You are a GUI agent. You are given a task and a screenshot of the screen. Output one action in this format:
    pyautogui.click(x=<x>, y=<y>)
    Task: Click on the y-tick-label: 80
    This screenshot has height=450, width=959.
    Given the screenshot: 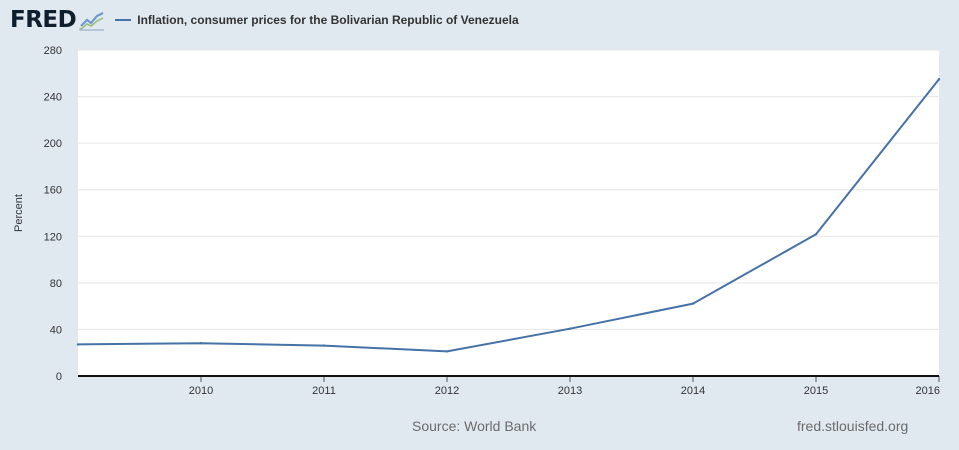 What is the action you would take?
    pyautogui.click(x=56, y=284)
    